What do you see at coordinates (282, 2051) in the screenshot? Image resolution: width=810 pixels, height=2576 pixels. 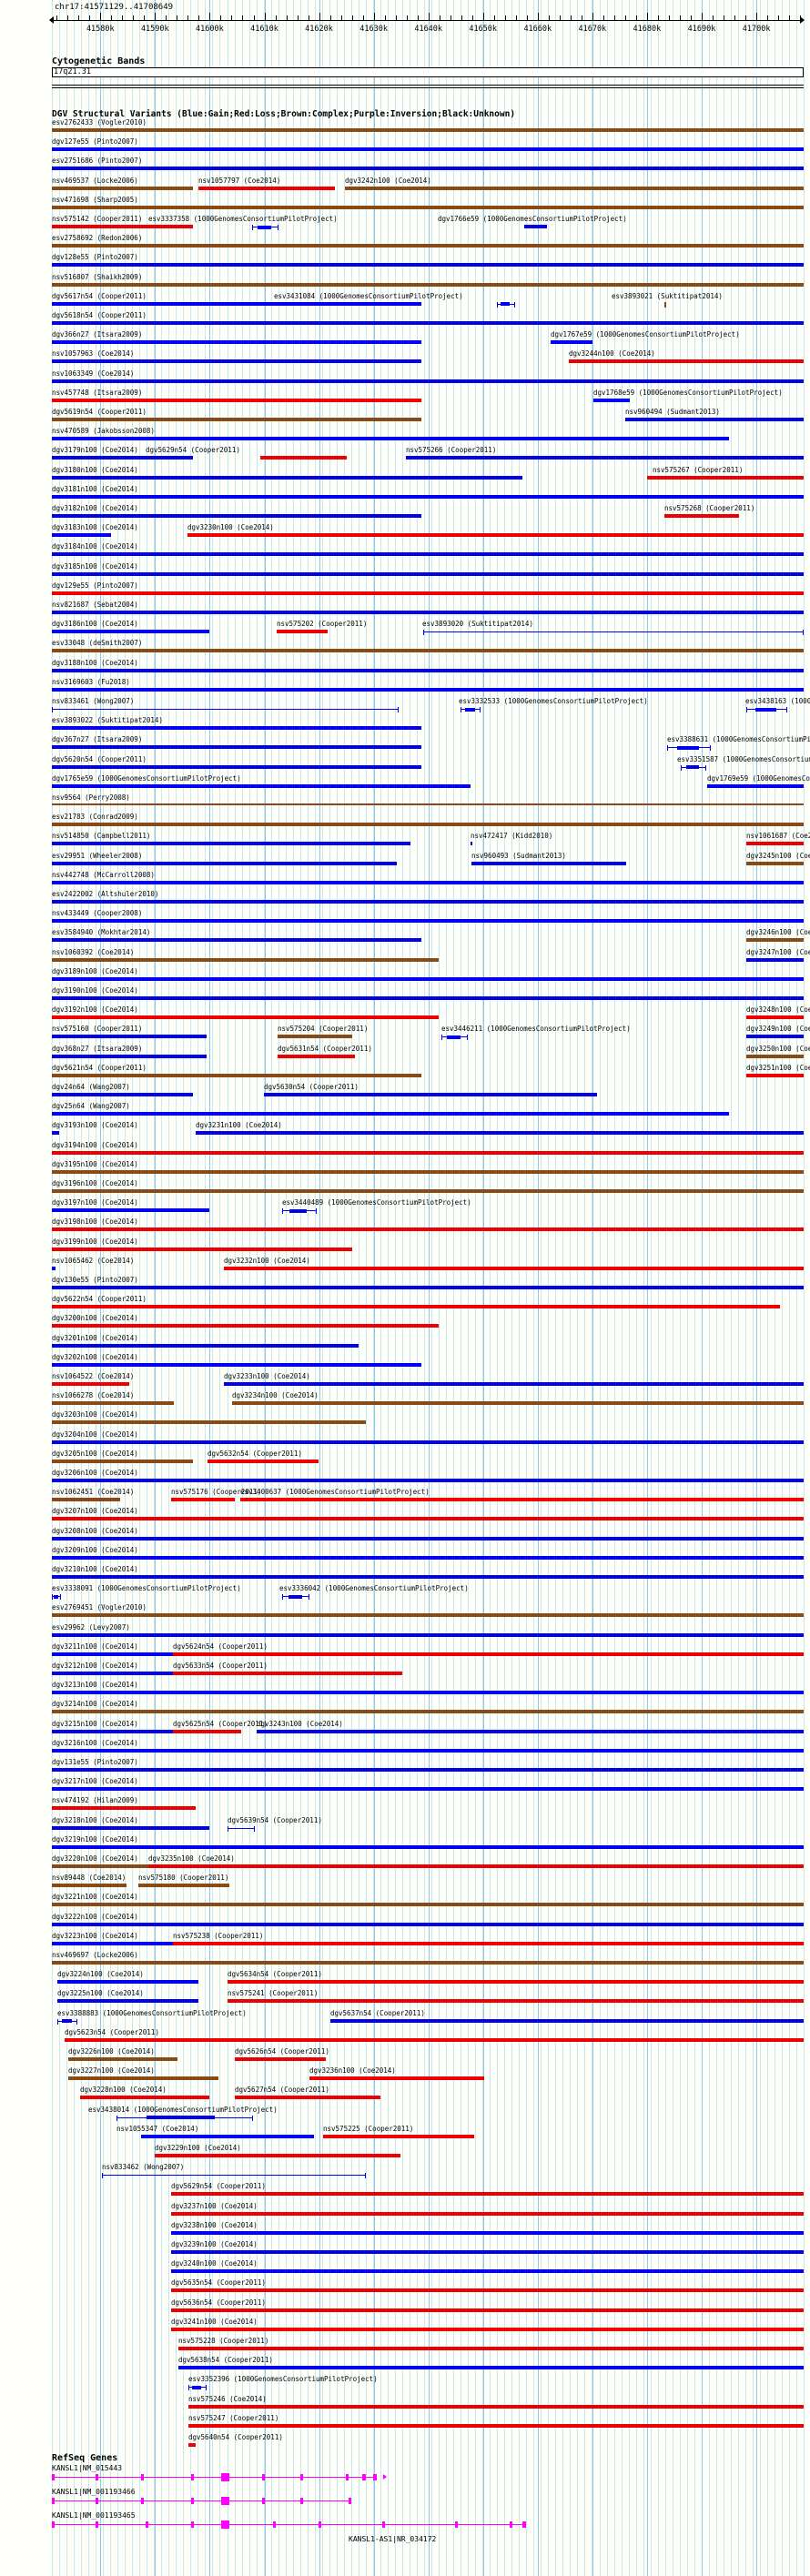 I see `variant-label: dgv5626n54 (Cooper2011)` at bounding box center [282, 2051].